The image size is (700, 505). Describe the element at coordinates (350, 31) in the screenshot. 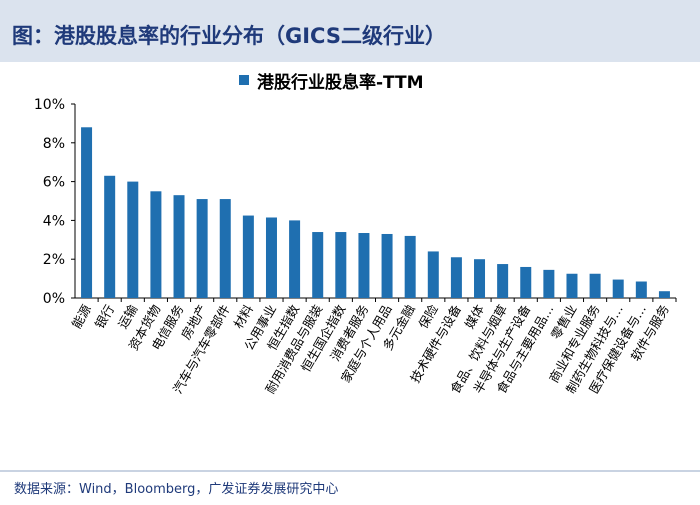

I see `header-title: 图：港股股息率的行业分布（GICS二级行业）` at that location.